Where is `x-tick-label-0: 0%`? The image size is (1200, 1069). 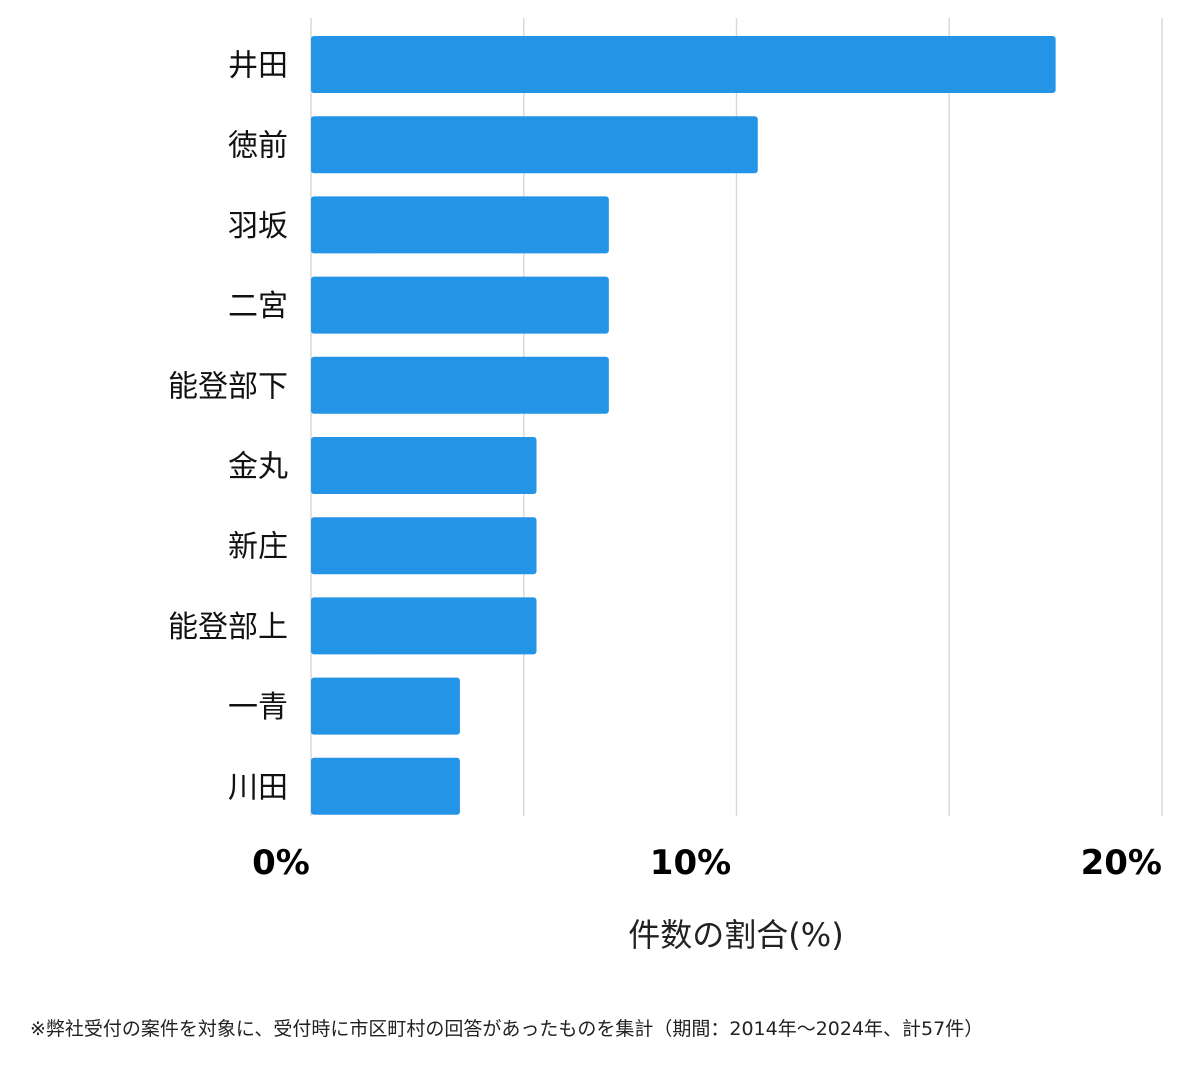
x-tick-label-0: 0% is located at coordinates (281, 863).